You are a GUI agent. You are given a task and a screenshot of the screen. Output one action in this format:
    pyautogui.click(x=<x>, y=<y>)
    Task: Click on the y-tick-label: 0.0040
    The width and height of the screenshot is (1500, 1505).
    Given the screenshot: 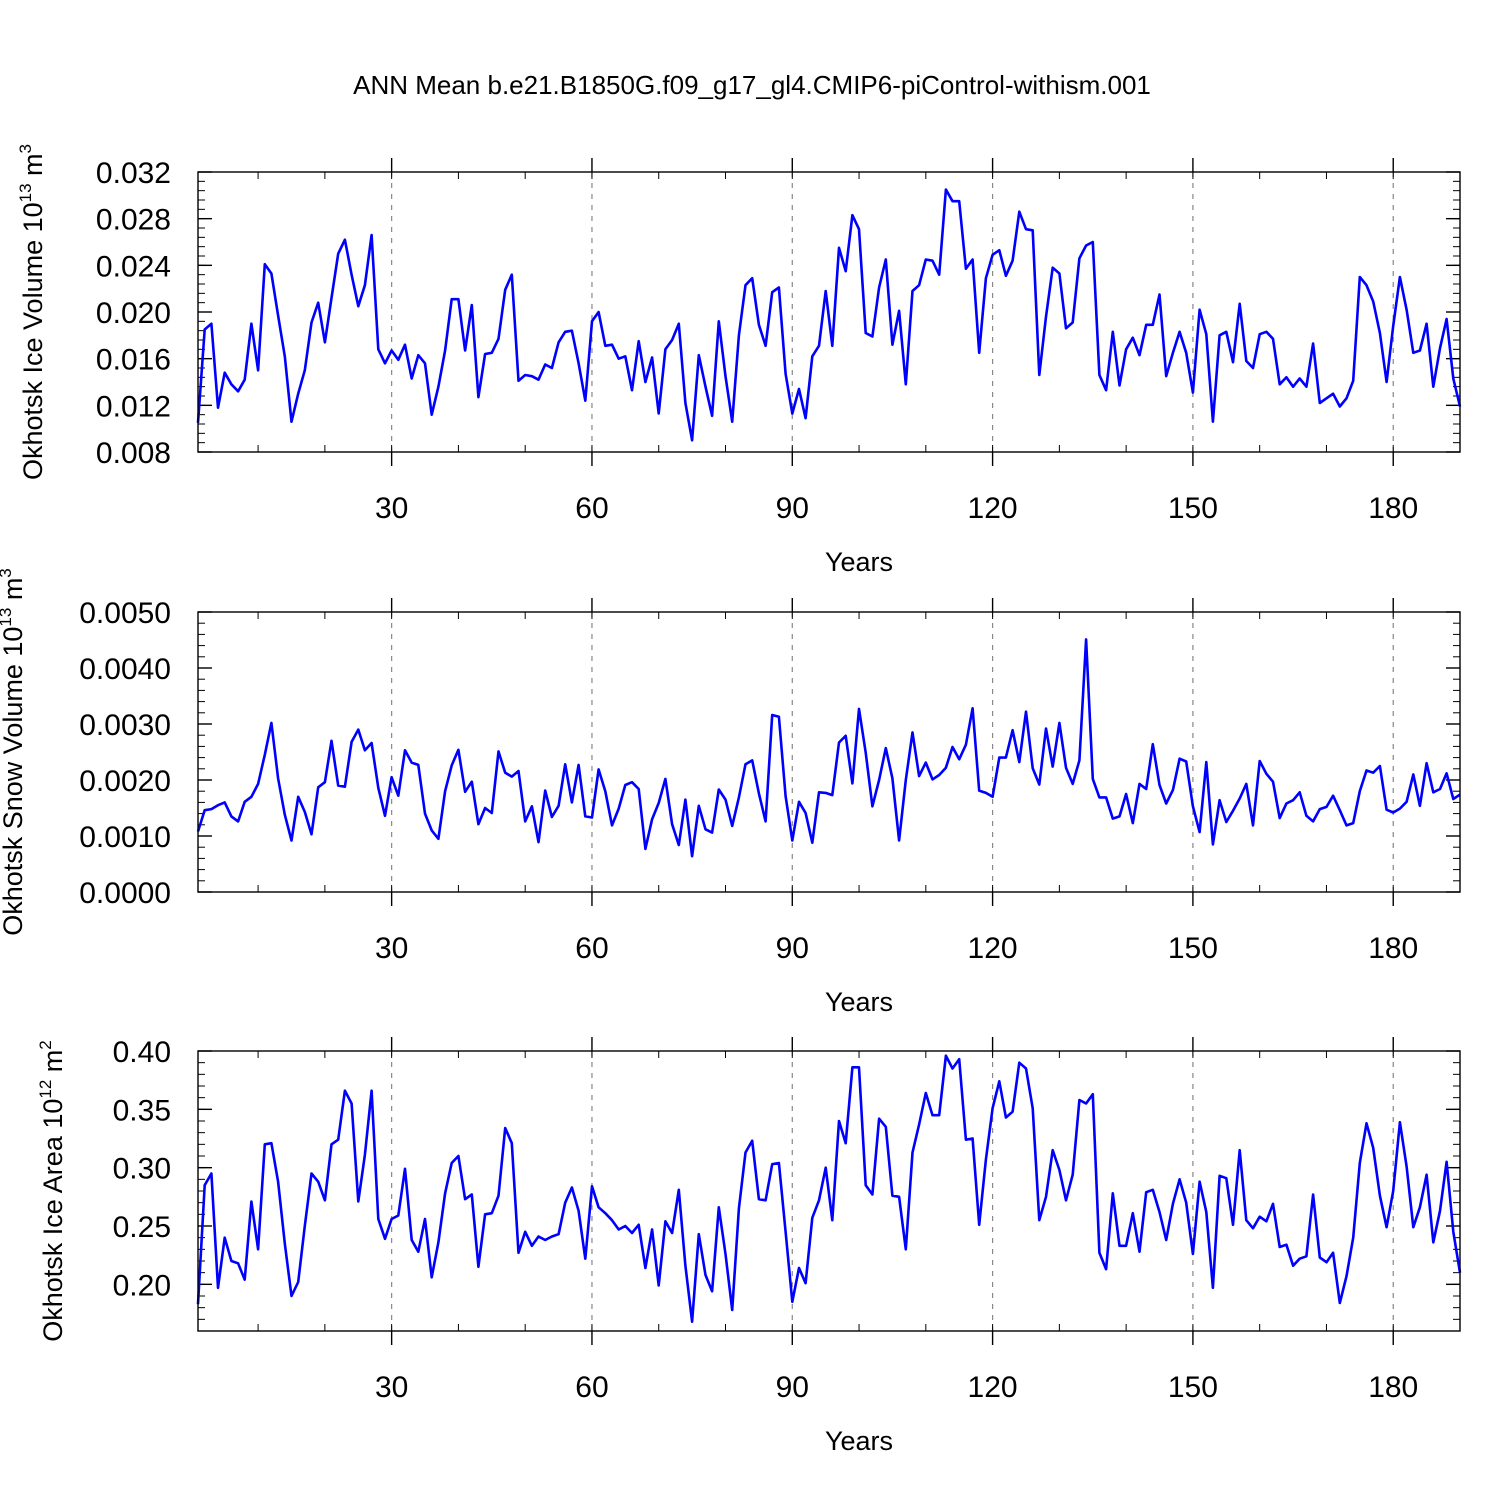 What is the action you would take?
    pyautogui.click(x=125, y=669)
    